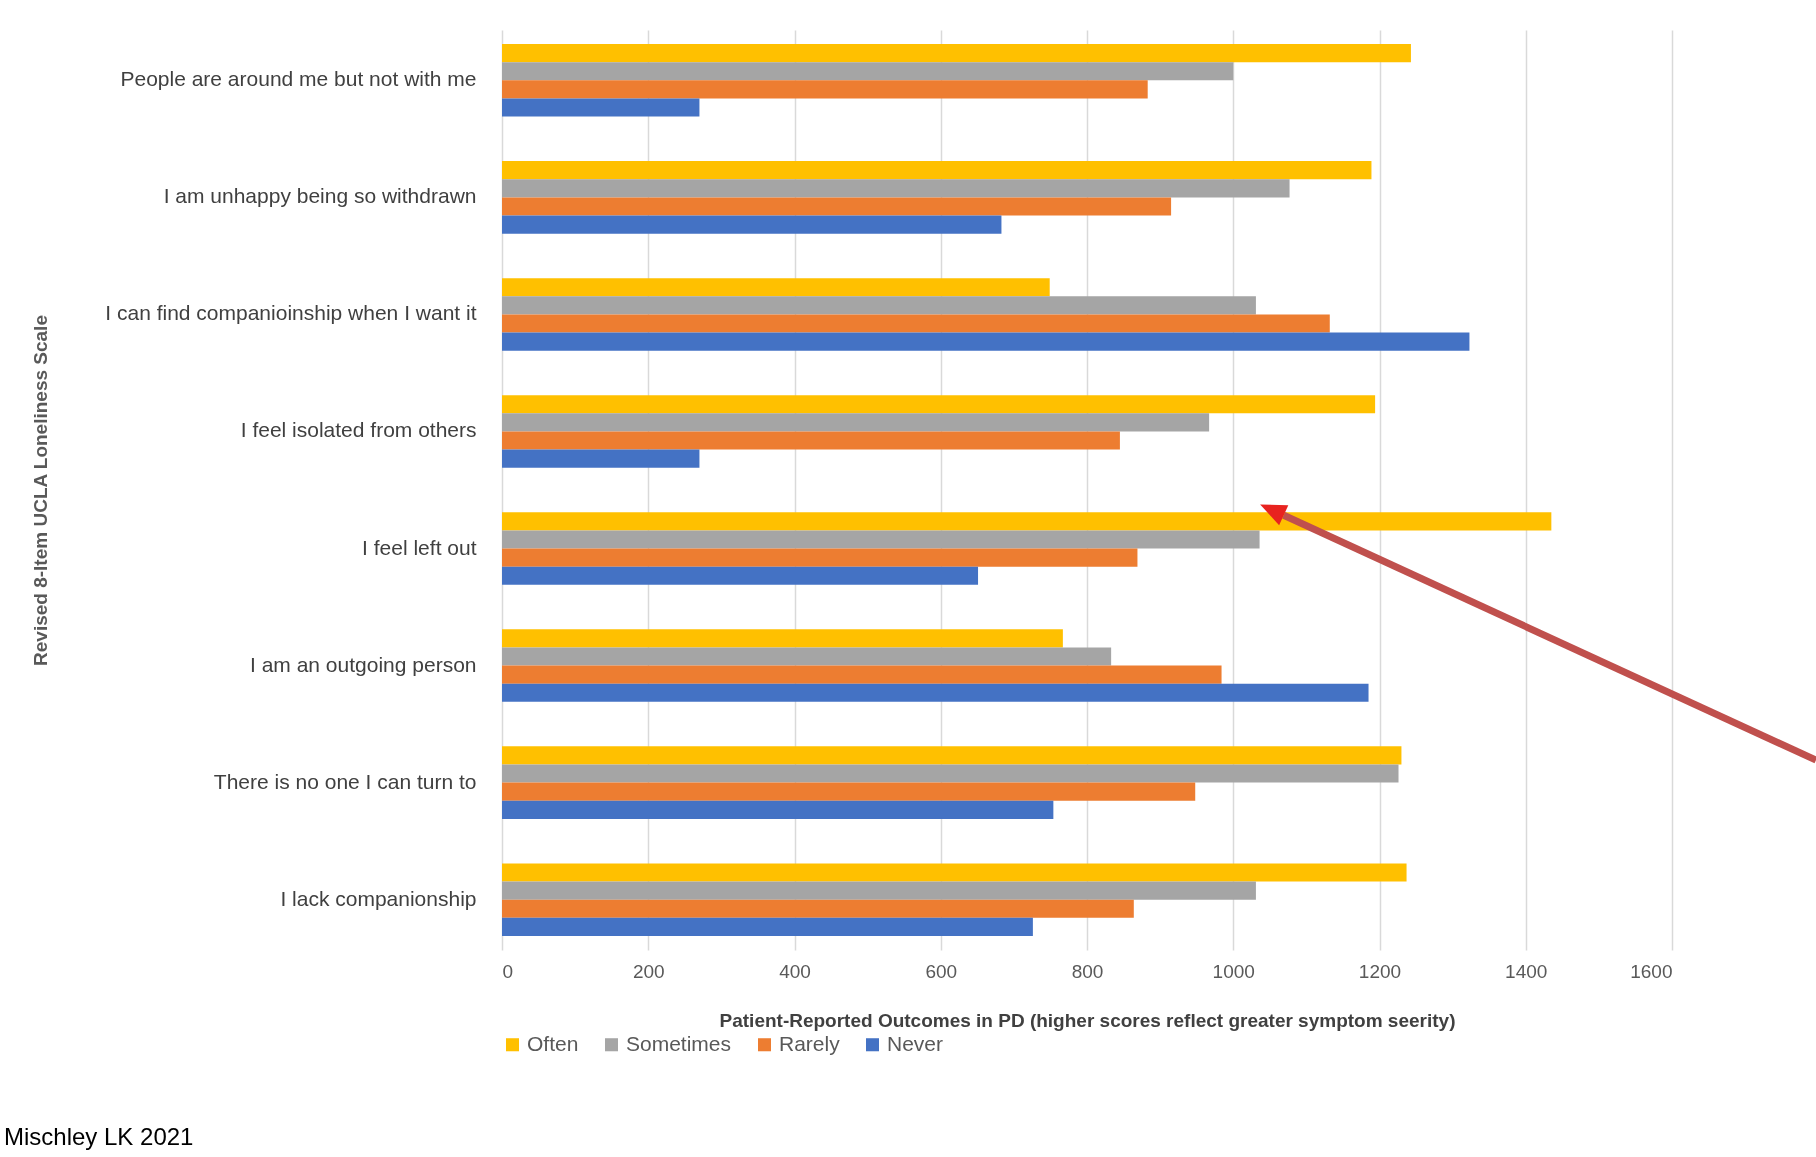 The image size is (1816, 1157). I want to click on y-tick-label: There is no one I can turn to, so click(345, 781).